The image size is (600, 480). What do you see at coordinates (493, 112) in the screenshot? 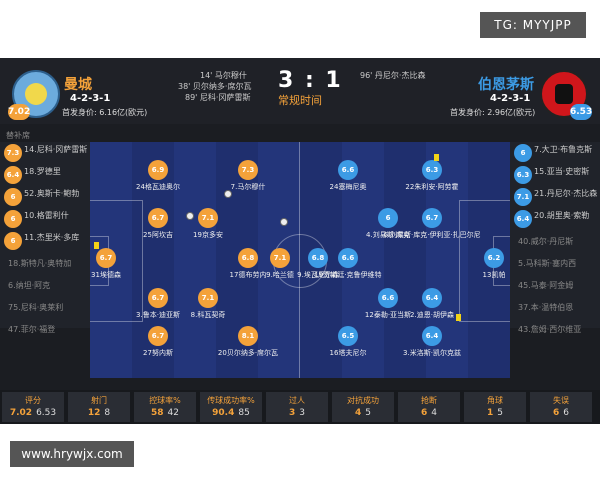
I see `away-value: 首发身价: 2.96亿(欧元)` at bounding box center [493, 112].